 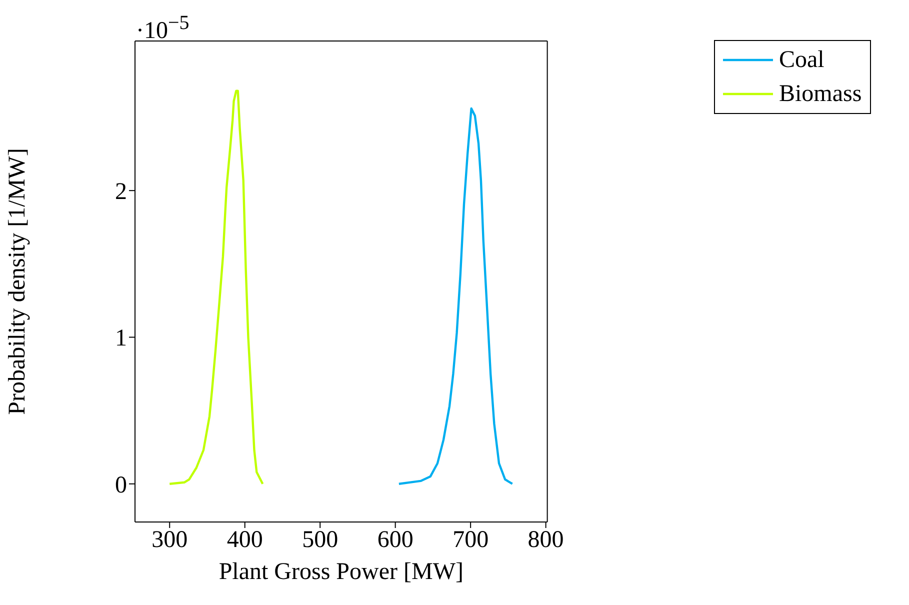 I want to click on x-tick-label: 600, so click(x=395, y=540).